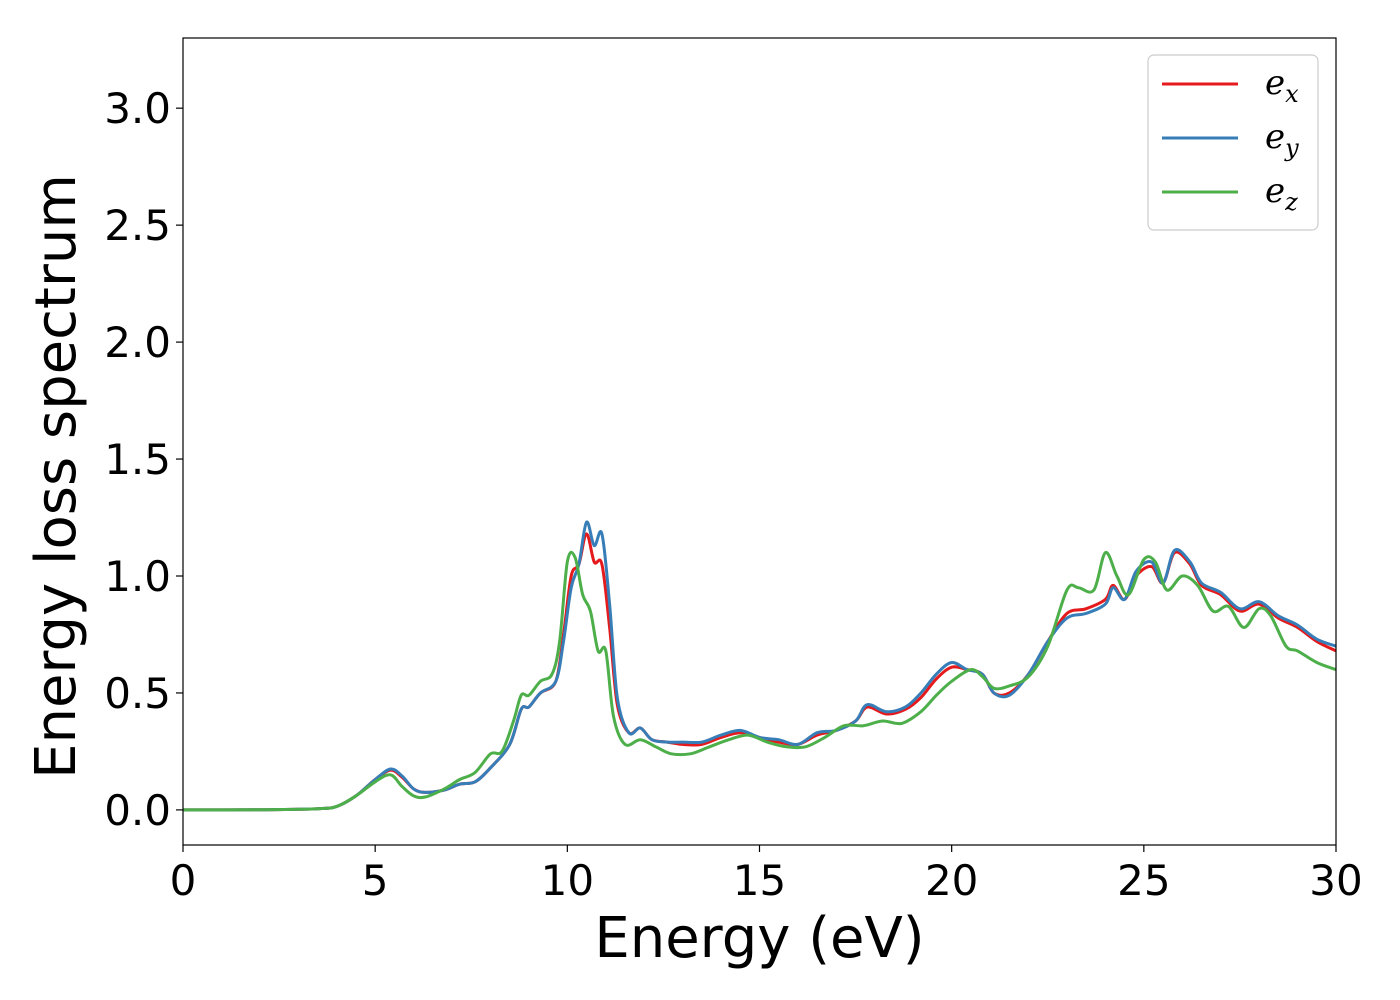 The image size is (1400, 1000). What do you see at coordinates (567, 880) in the screenshot?
I see `x-tick-label: 10` at bounding box center [567, 880].